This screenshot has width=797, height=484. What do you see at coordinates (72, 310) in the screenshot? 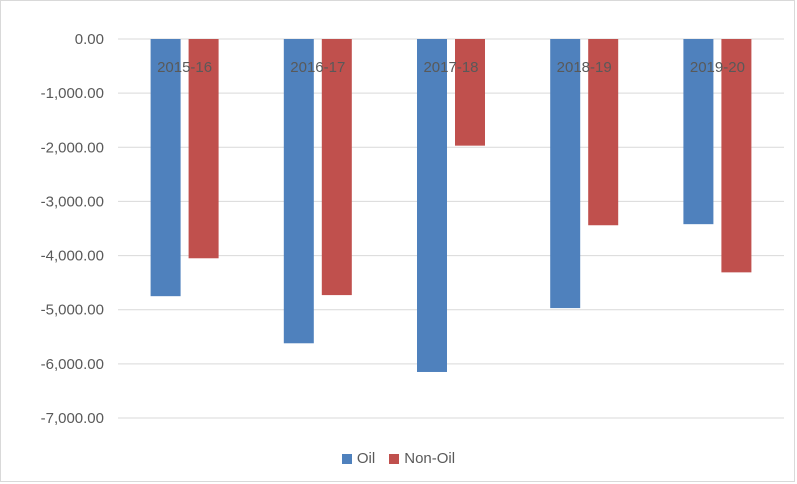
I see `y-tick-label: -5,000.00` at bounding box center [72, 310].